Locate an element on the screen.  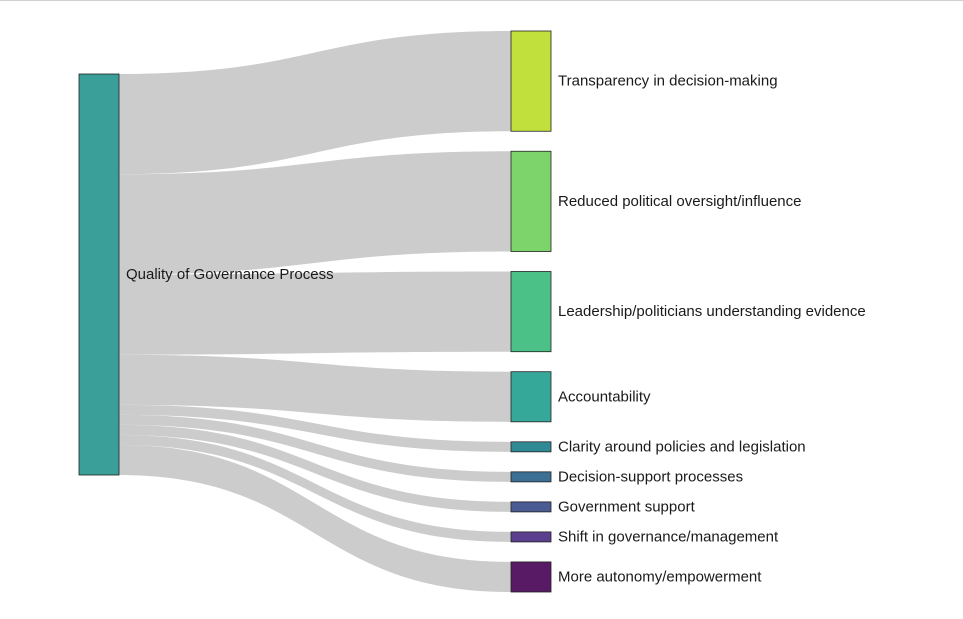
link-decision-support-processes is located at coordinates (315, 448).